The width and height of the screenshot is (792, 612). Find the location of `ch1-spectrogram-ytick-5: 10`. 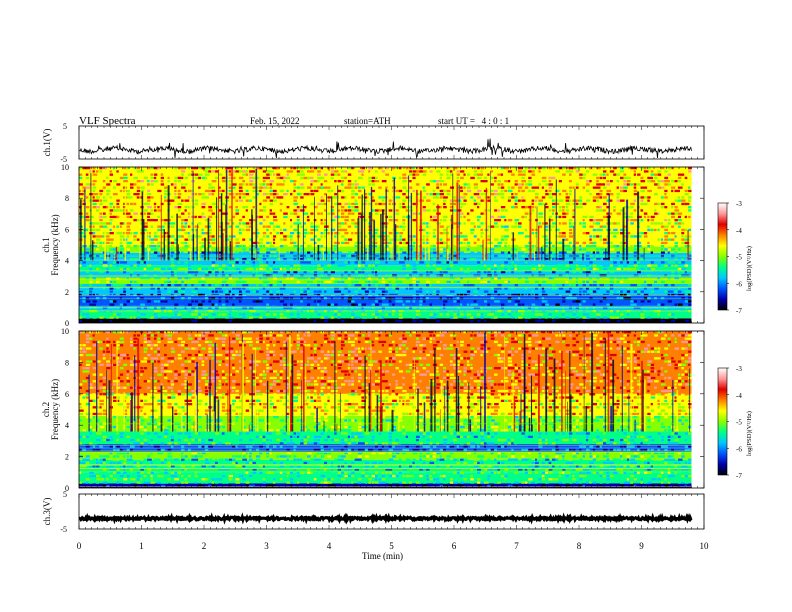

ch1-spectrogram-ytick-5: 10 is located at coordinates (65, 167).